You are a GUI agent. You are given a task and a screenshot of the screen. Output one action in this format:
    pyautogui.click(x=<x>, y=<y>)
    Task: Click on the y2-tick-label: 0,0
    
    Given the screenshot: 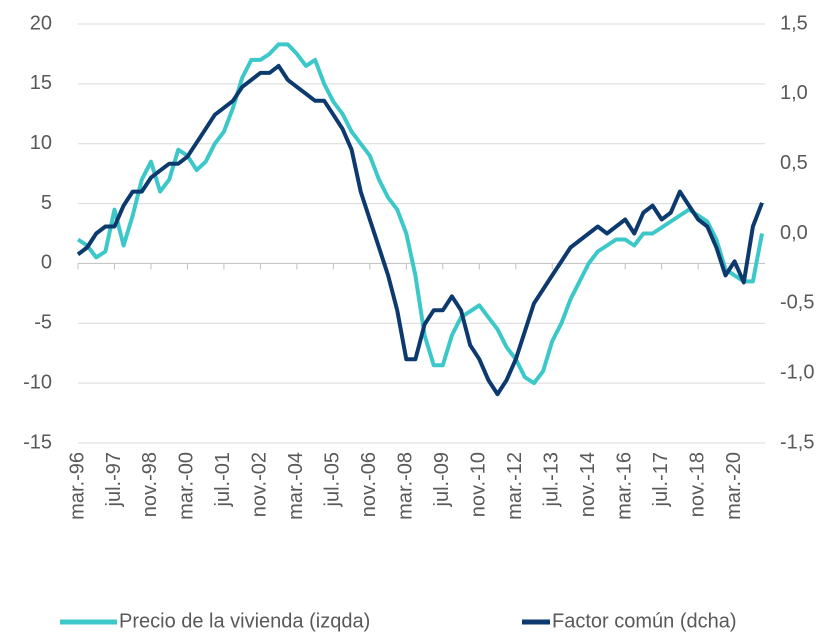 What is the action you would take?
    pyautogui.click(x=794, y=233)
    